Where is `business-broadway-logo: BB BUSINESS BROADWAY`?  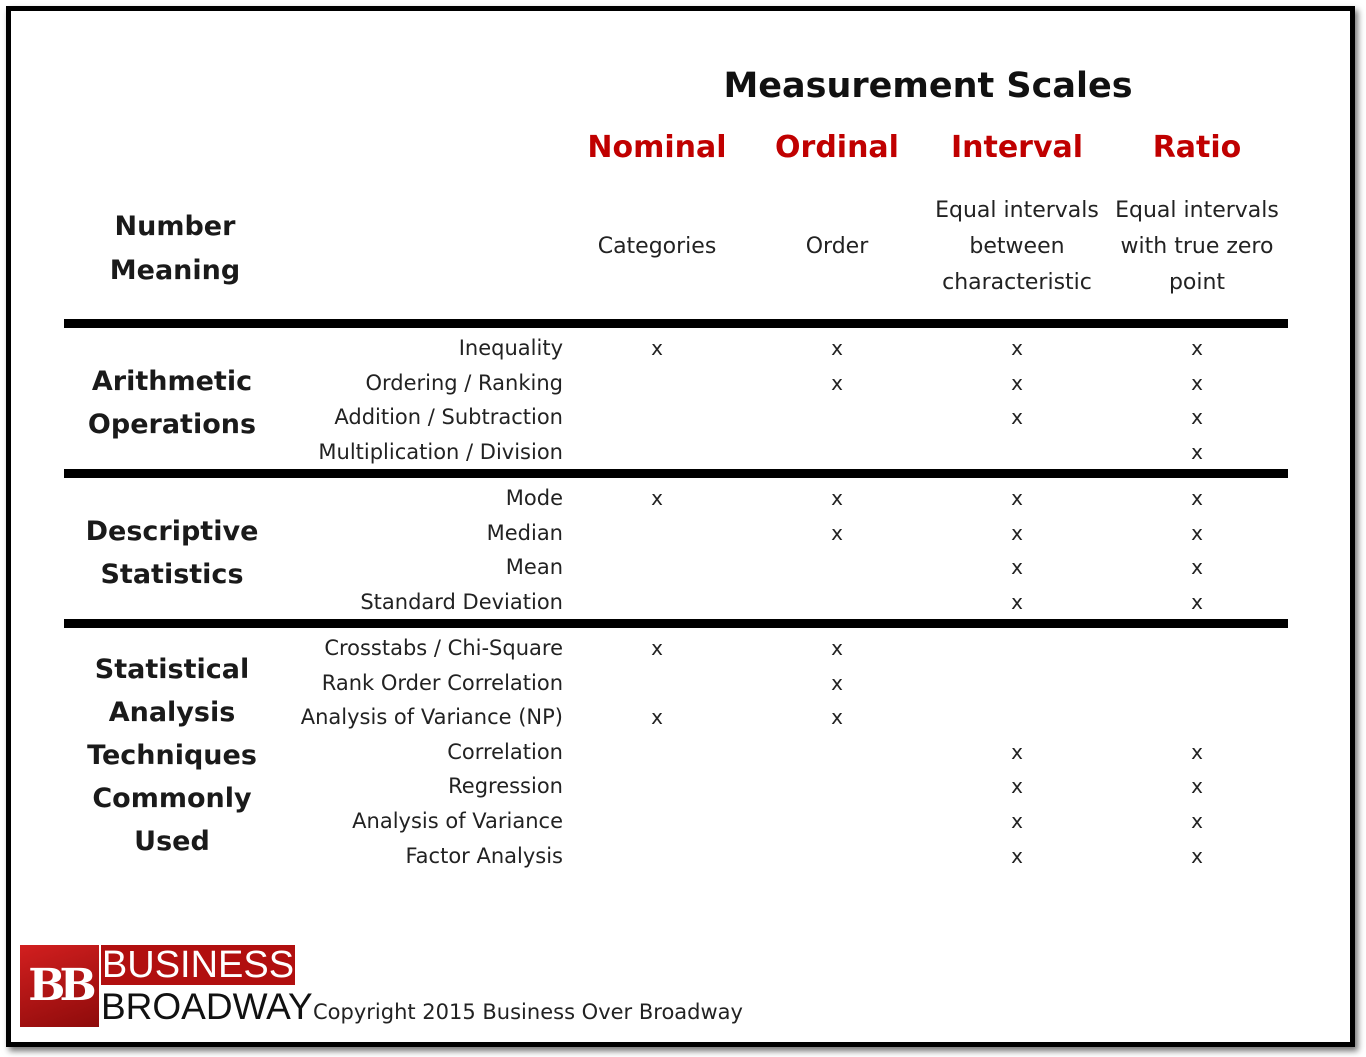 business-broadway-logo: BB BUSINESS BROADWAY is located at coordinates (166, 985).